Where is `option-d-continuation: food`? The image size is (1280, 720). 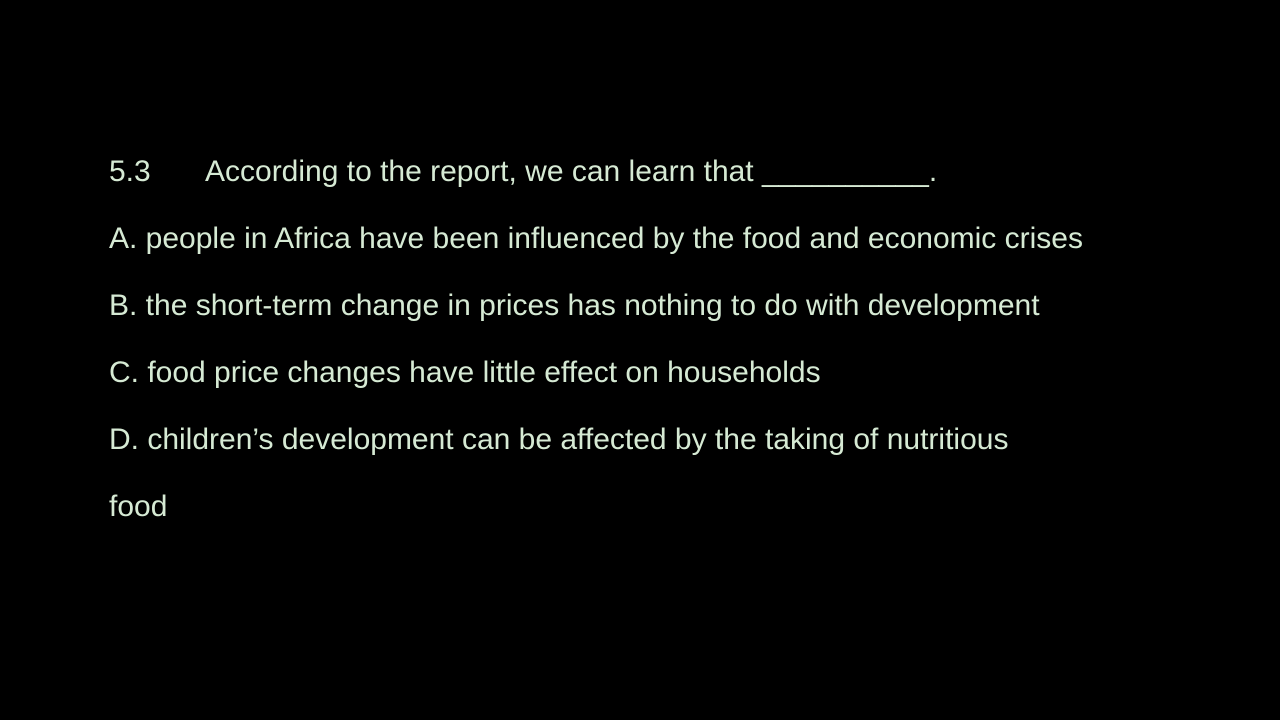
option-d-continuation: food is located at coordinates (138, 506).